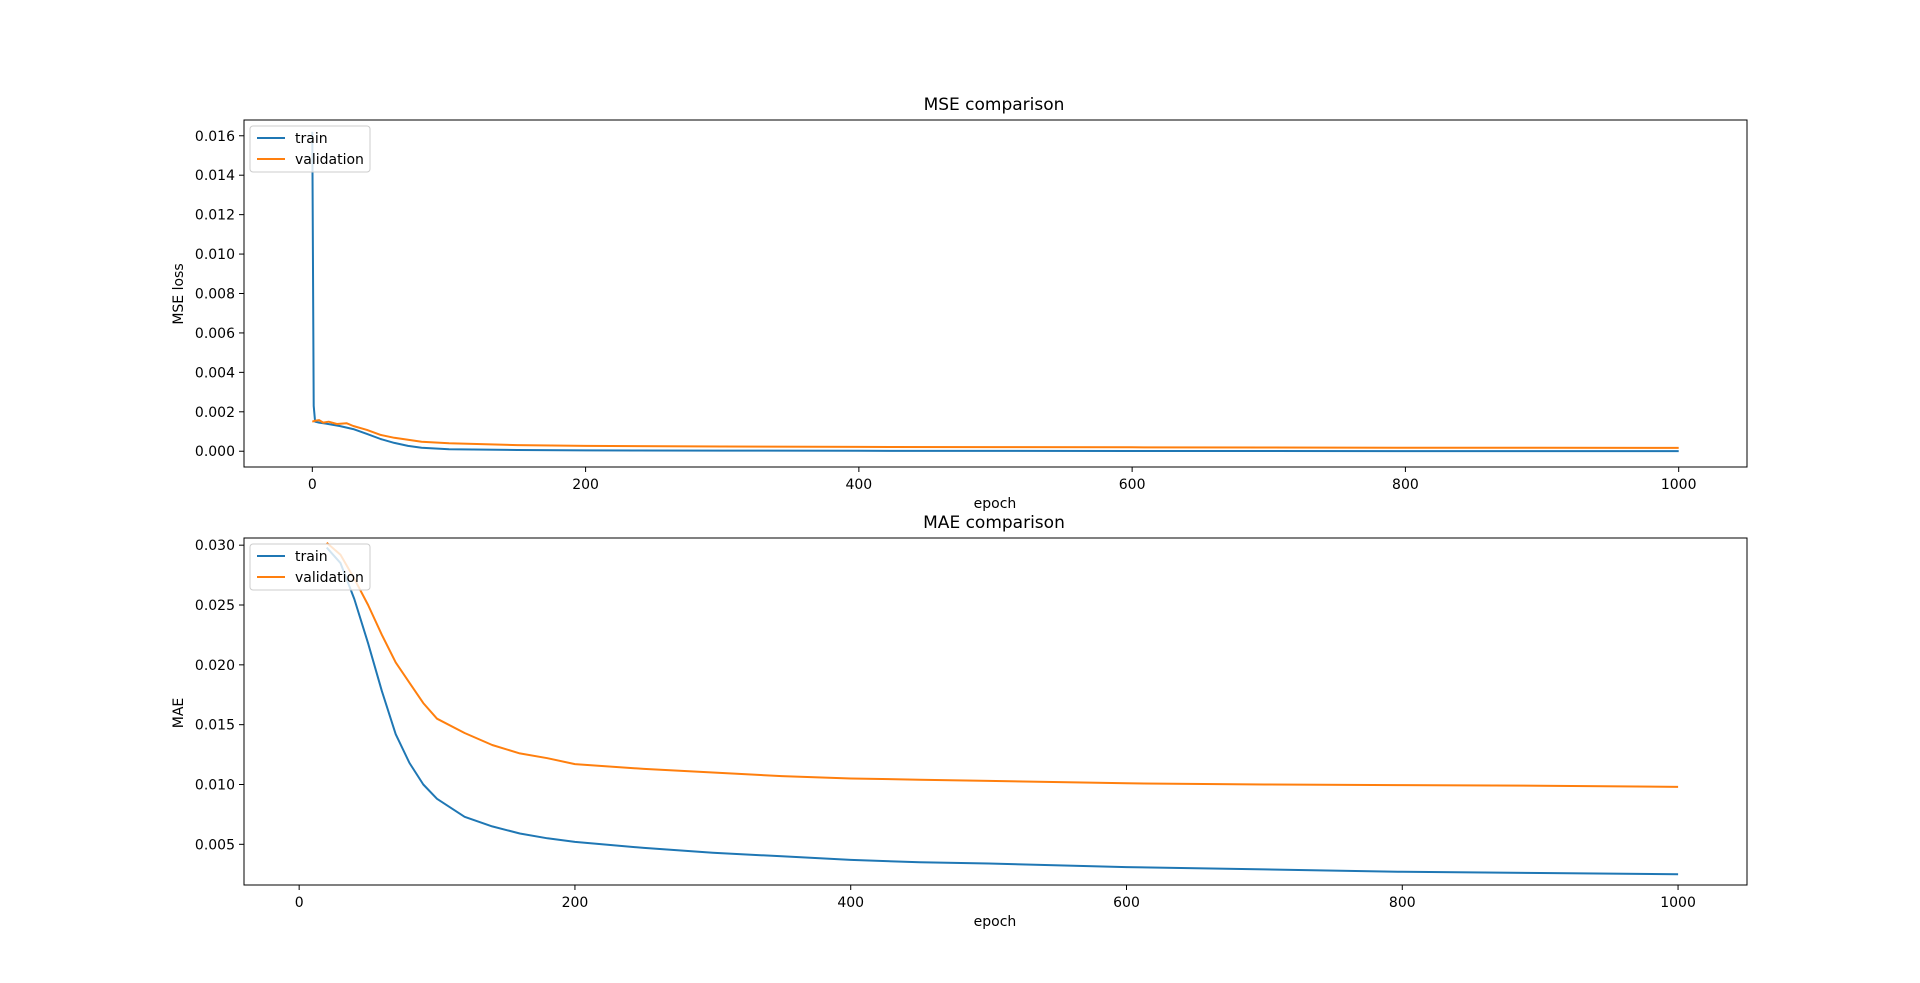  Describe the element at coordinates (1678, 903) in the screenshot. I see `mae-x-tick-label: 1000` at that location.